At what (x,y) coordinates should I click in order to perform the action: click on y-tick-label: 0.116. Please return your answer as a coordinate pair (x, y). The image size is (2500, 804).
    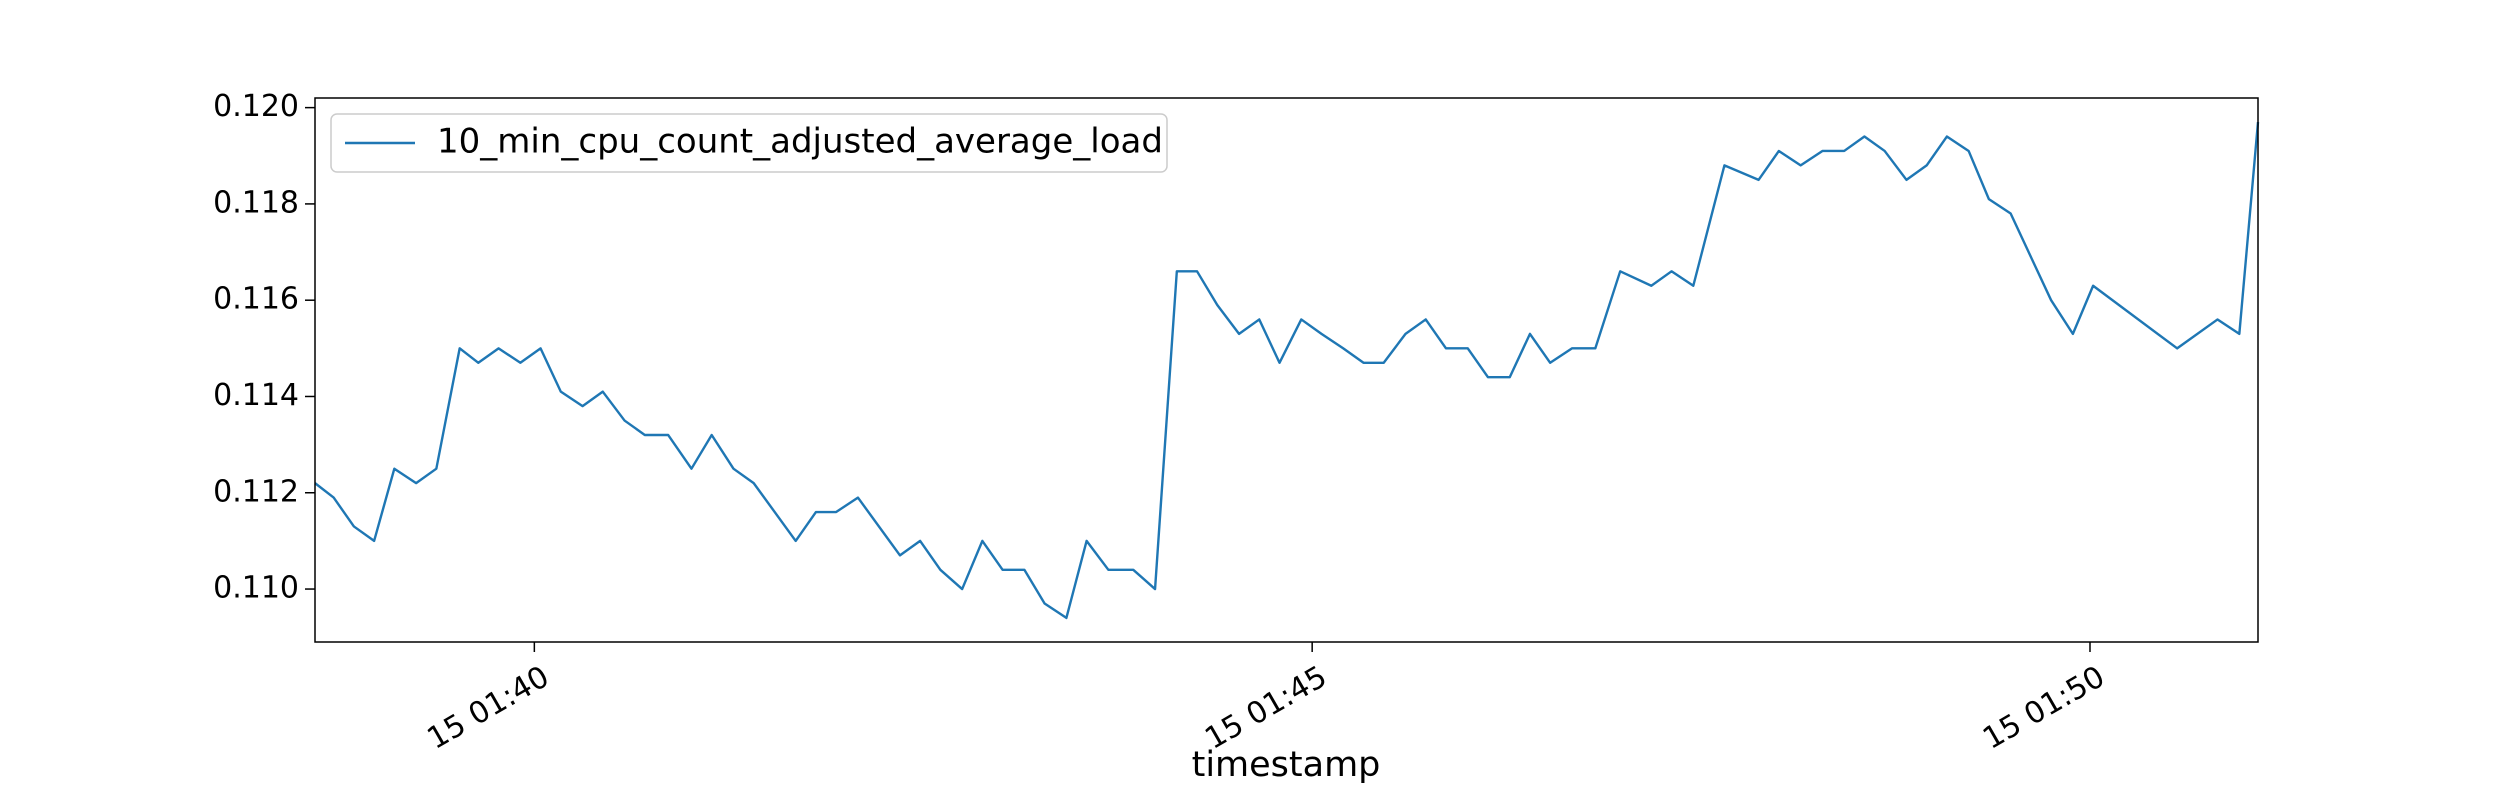
    Looking at the image, I should click on (256, 299).